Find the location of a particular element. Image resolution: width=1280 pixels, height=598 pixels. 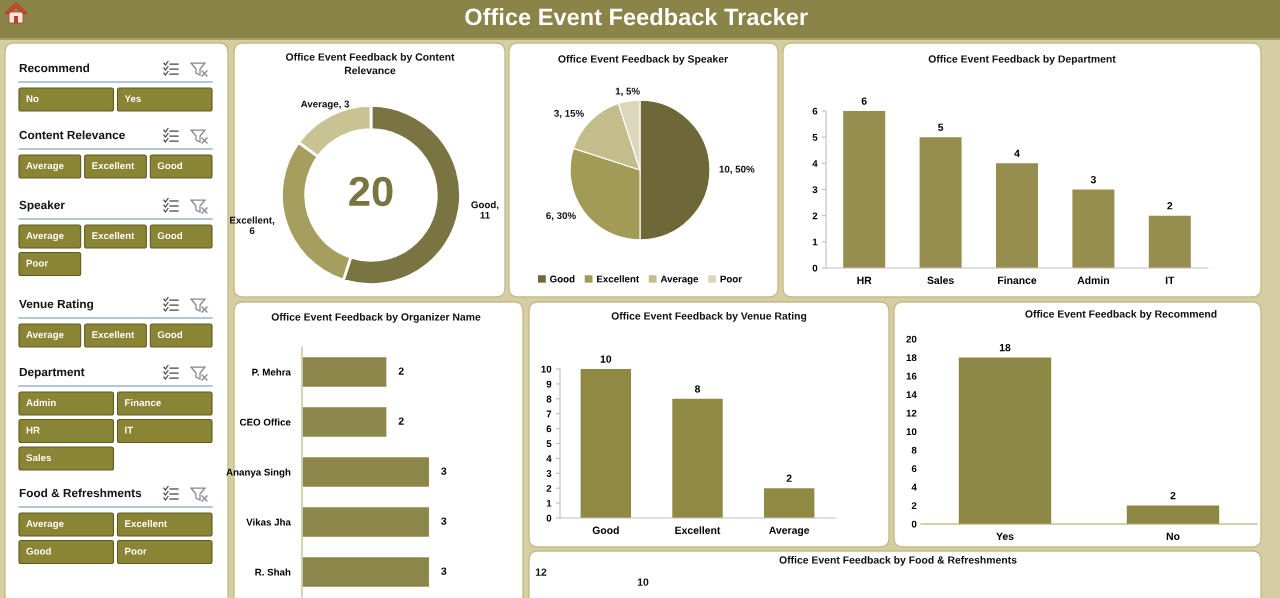

x-tick-label: Good is located at coordinates (605, 530).